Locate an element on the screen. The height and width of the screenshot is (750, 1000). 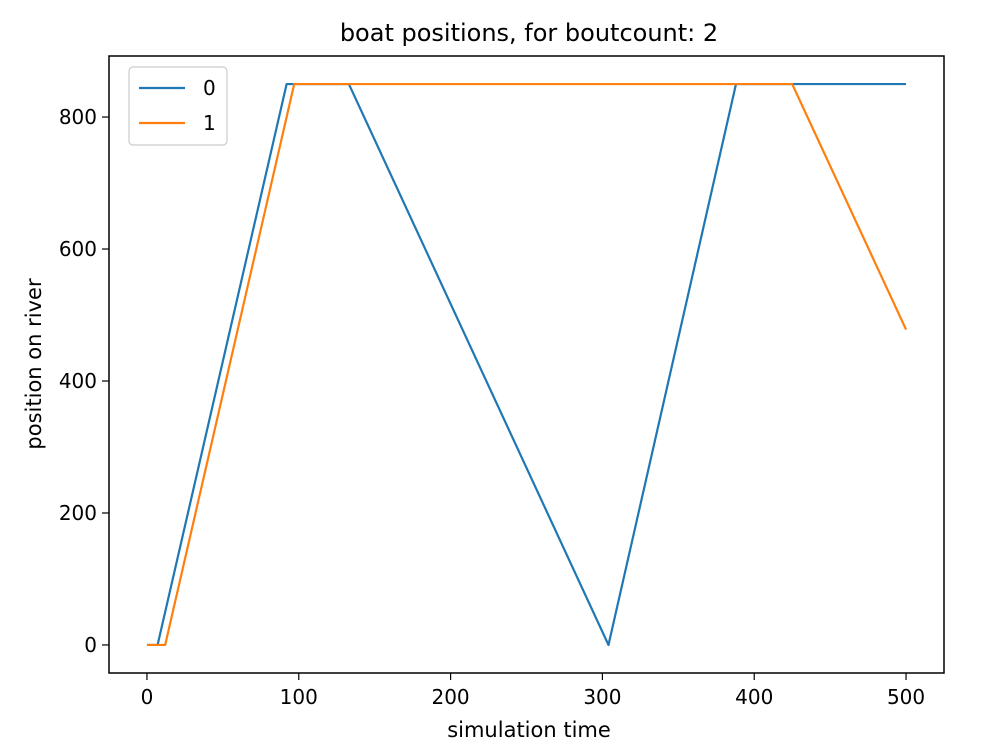
x-tick-label: 100 is located at coordinates (299, 697).